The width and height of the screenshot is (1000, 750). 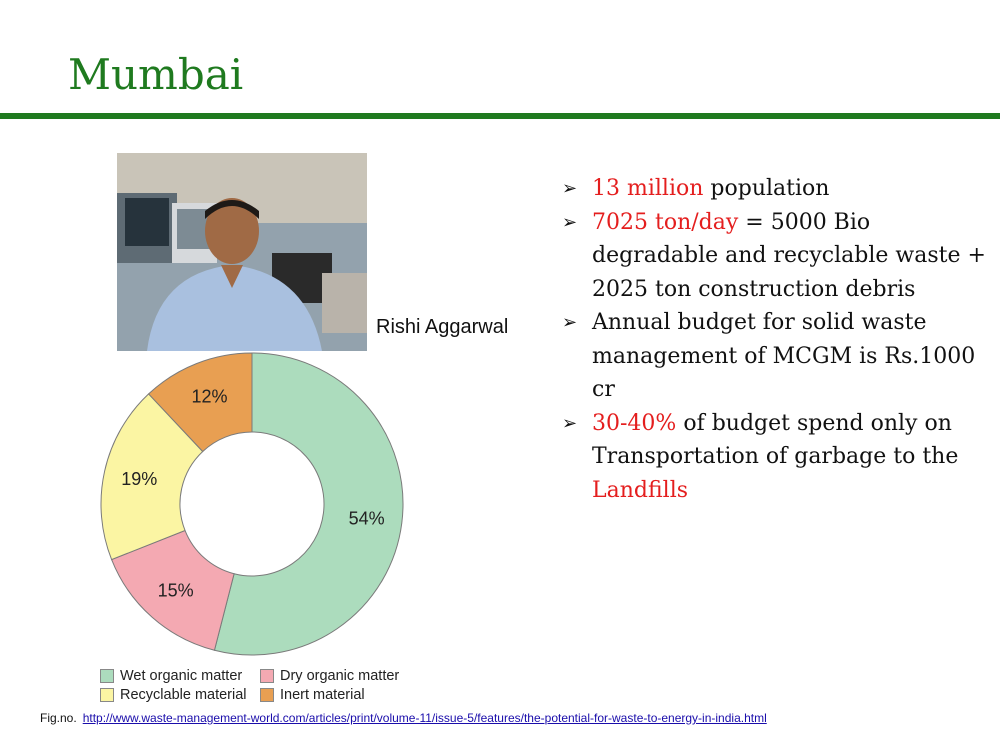 What do you see at coordinates (500, 116) in the screenshot?
I see `title-divider` at bounding box center [500, 116].